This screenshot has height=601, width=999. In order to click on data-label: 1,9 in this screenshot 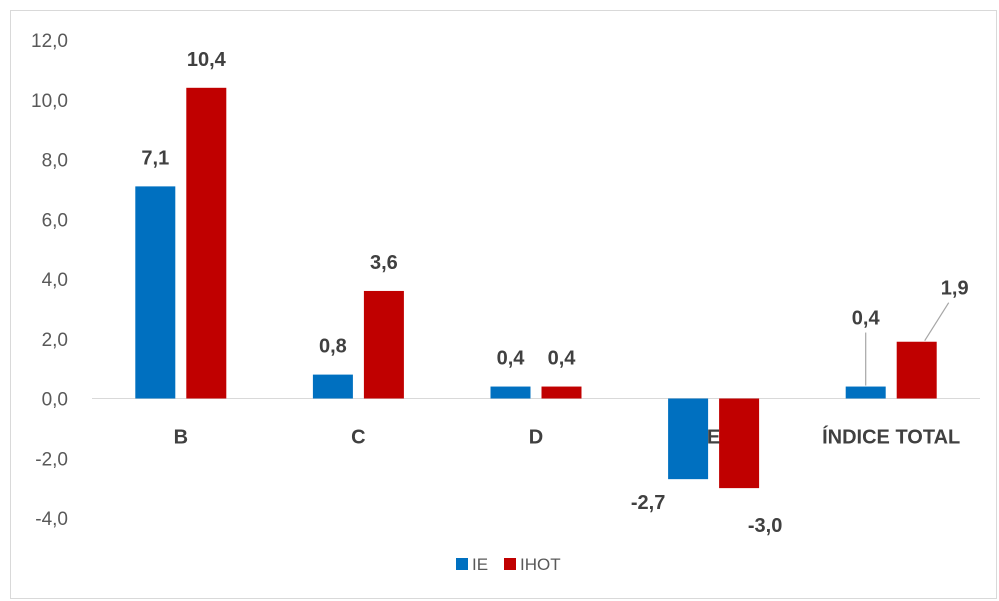, I will do `click(955, 289)`.